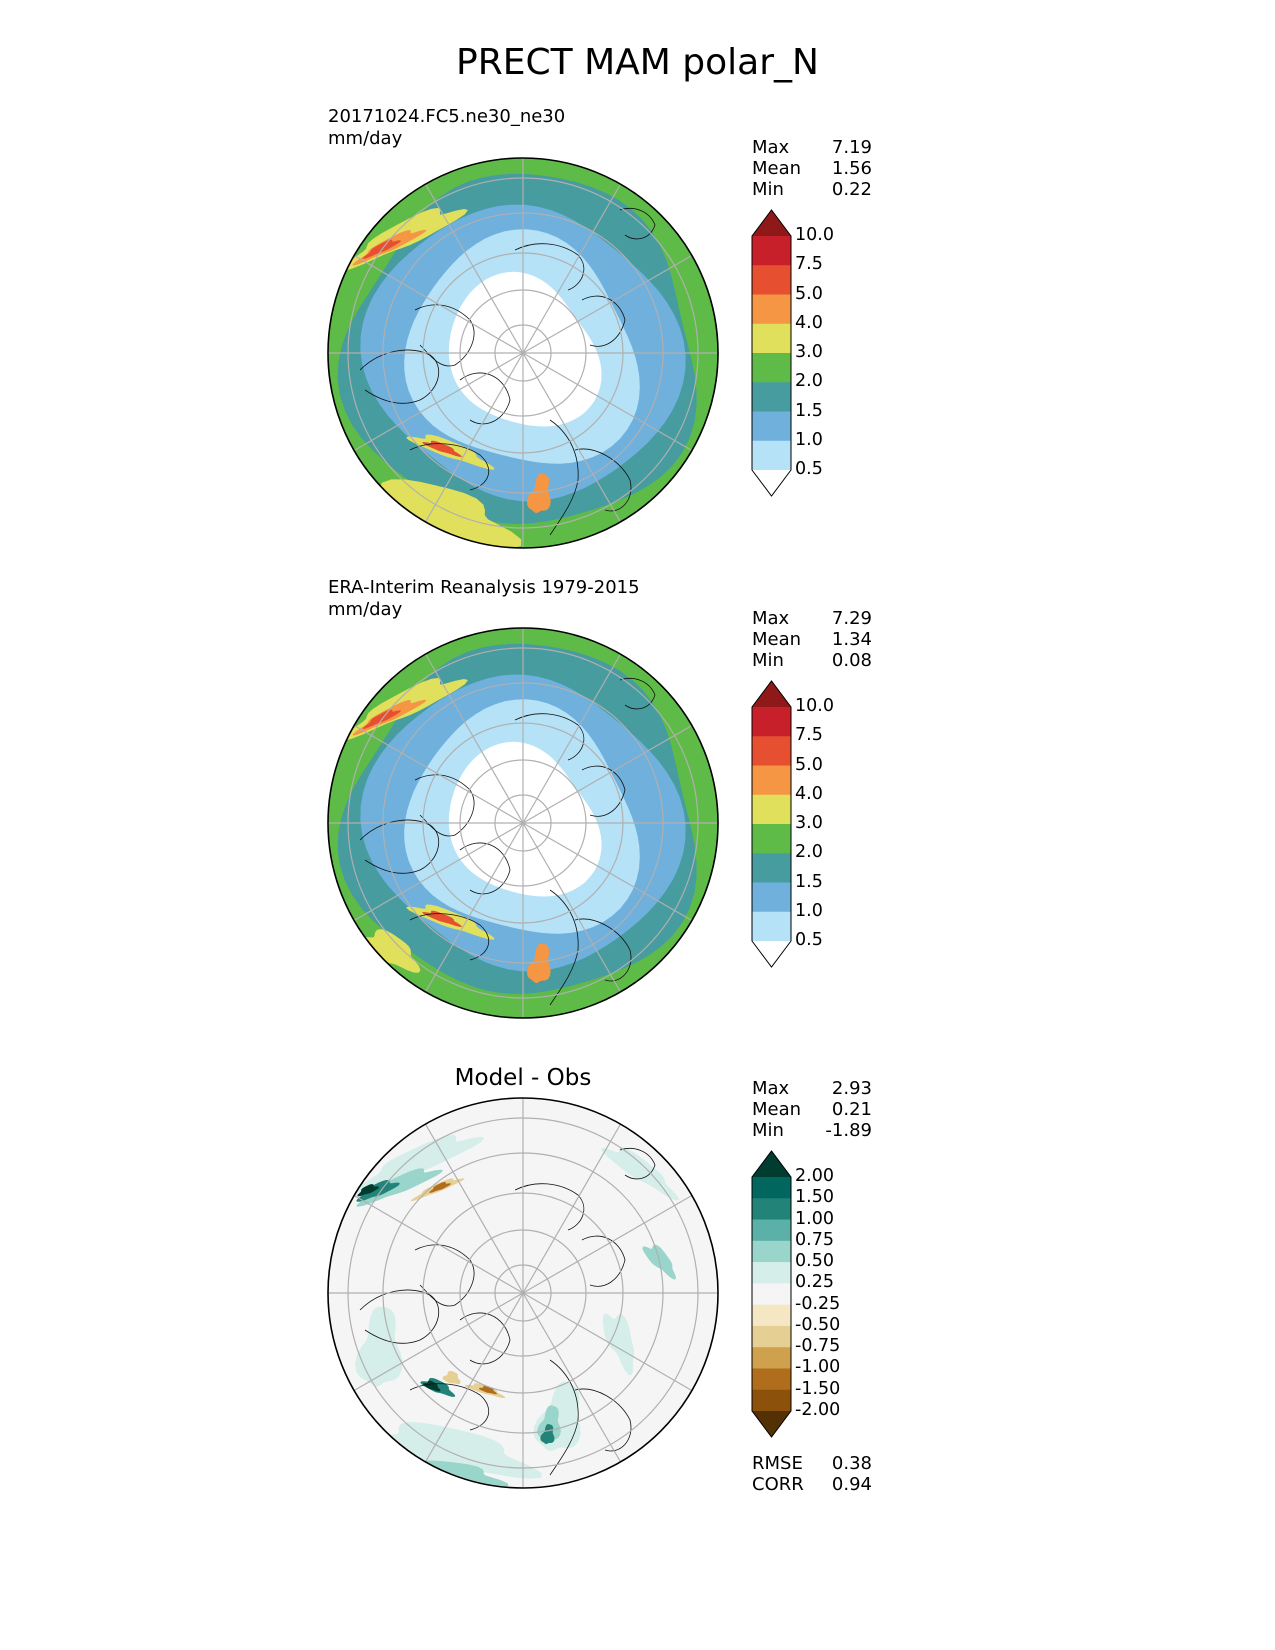 Image resolution: width=1275 pixels, height=1650 pixels. Describe the element at coordinates (809, 322) in the screenshot. I see `colorbar-tick-label: 4.0` at that location.